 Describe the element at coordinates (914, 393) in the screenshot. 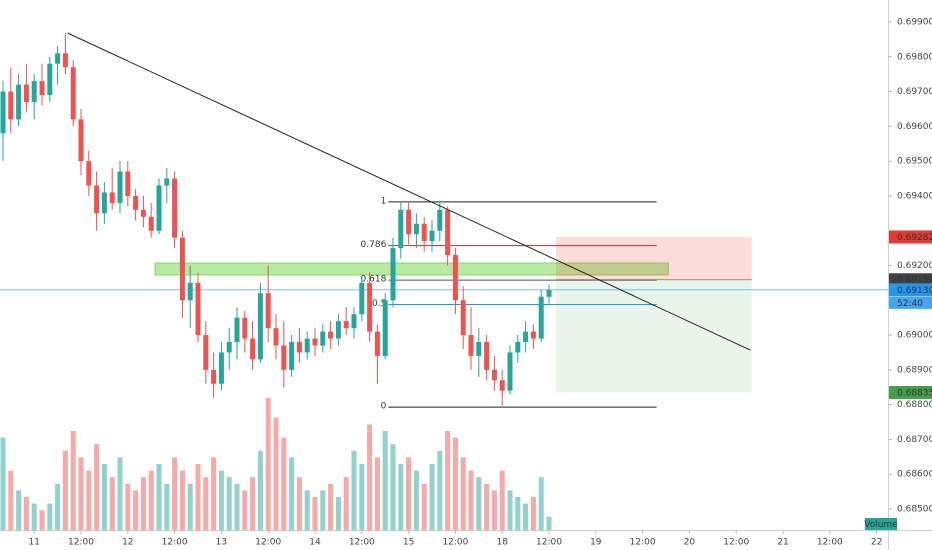

I see `target-price-label: 0.68835` at that location.